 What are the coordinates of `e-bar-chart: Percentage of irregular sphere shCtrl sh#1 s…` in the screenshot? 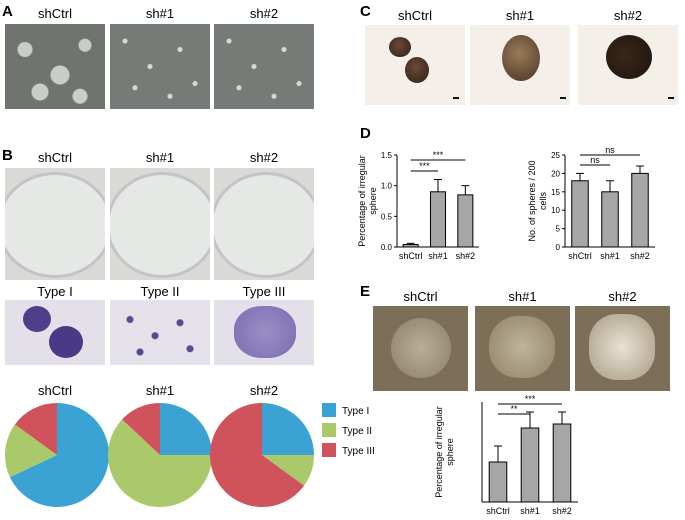 It's located at (506, 455).